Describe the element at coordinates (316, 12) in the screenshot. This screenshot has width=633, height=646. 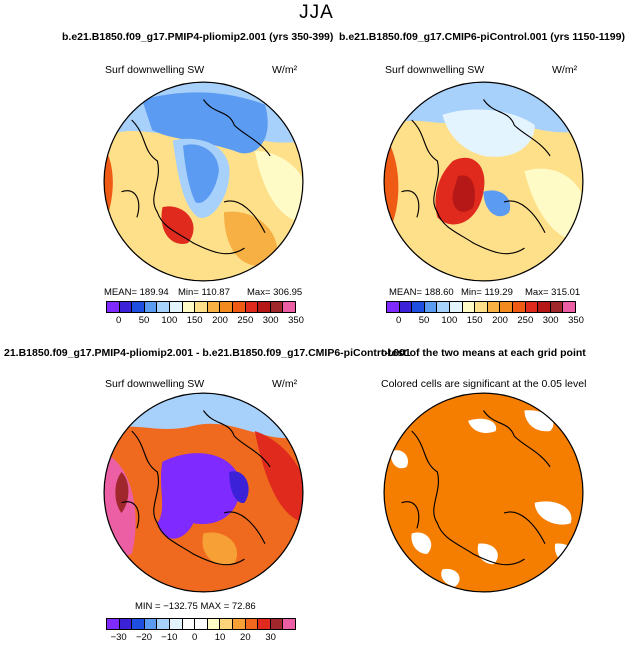
I see `season-title: JJA` at that location.